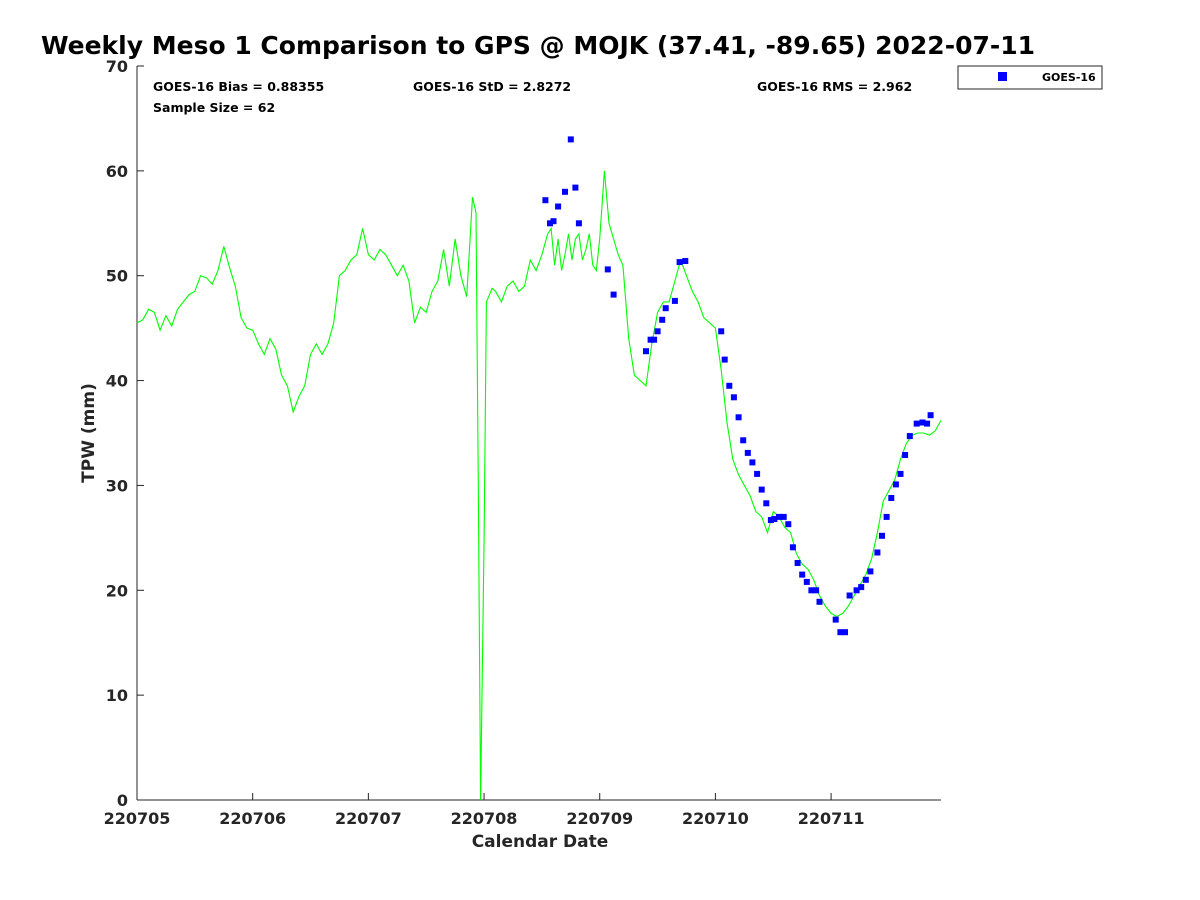  I want to click on stat-bias: GOES-16 Bias = 0.88355, so click(238, 86).